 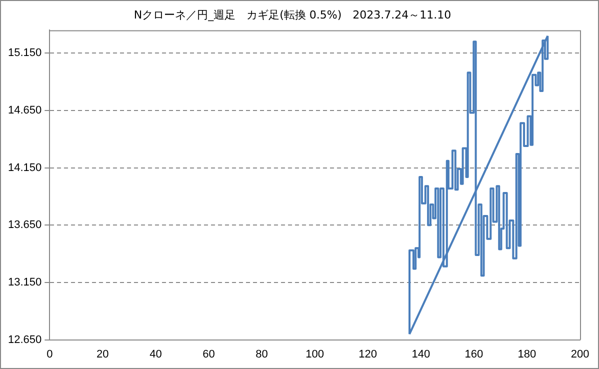 I want to click on x-tick-label: 180, so click(x=527, y=354).